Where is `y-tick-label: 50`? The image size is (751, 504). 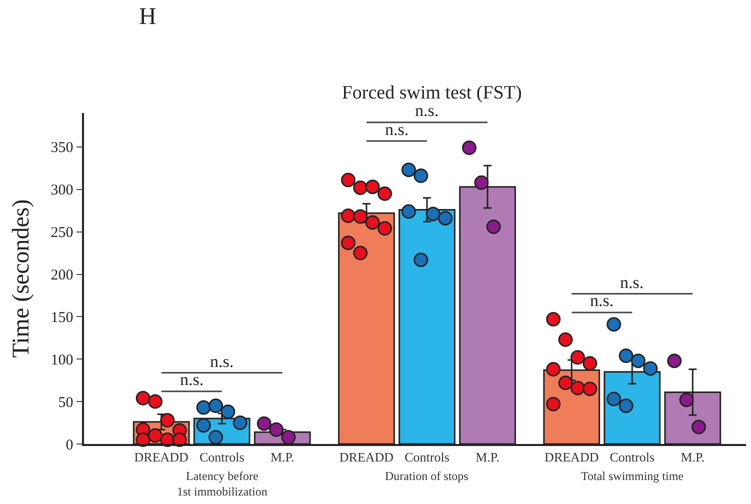
y-tick-label: 50 is located at coordinates (66, 402).